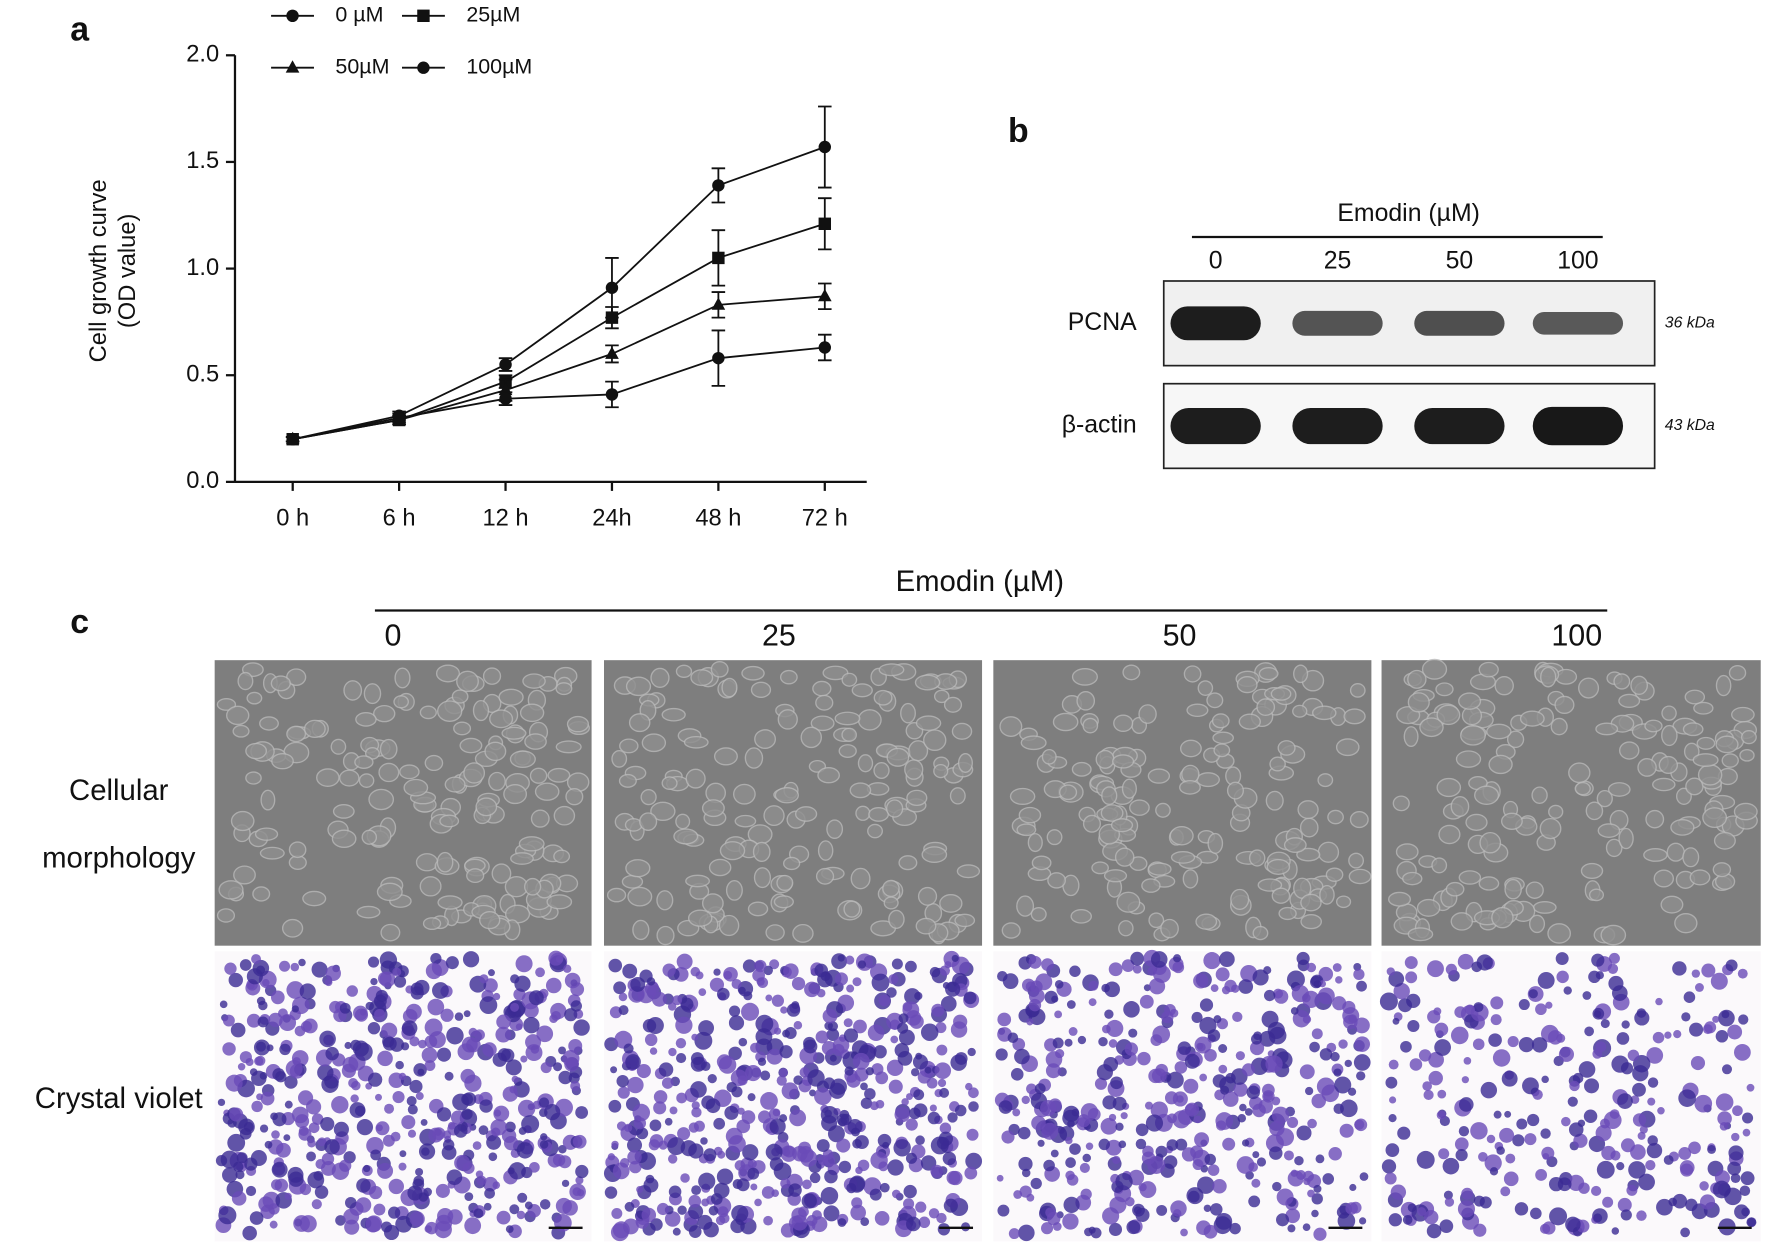 This screenshot has height=1247, width=1770. Describe the element at coordinates (128, 271) in the screenshot. I see `y-axis-title: (OD value)` at that location.